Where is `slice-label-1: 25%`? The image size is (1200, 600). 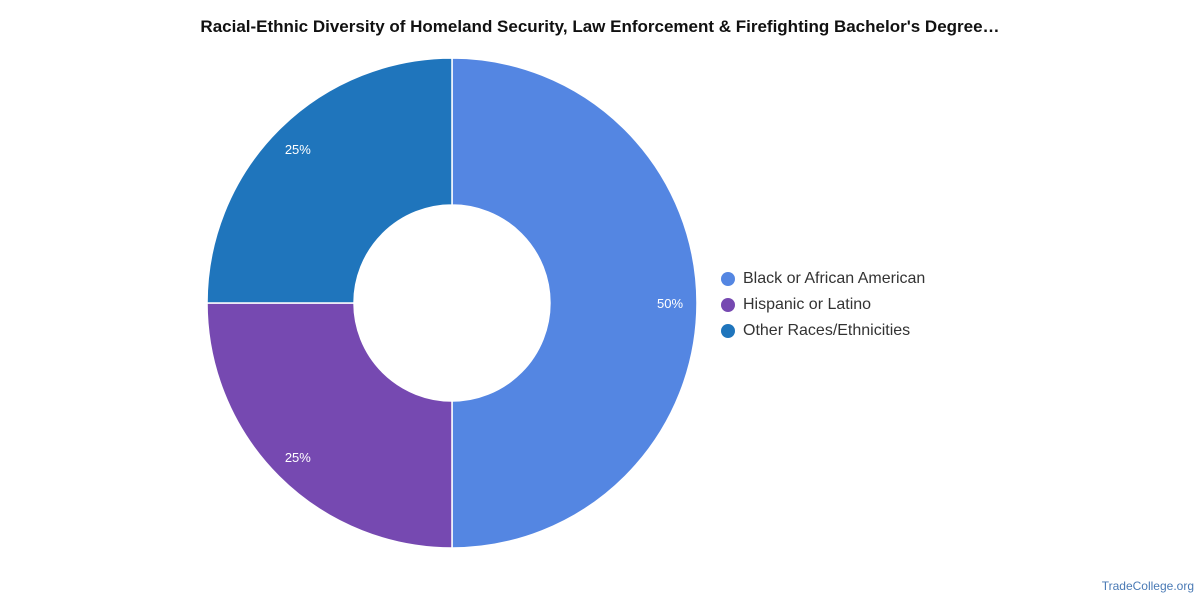
slice-label-1: 25% is located at coordinates (298, 457).